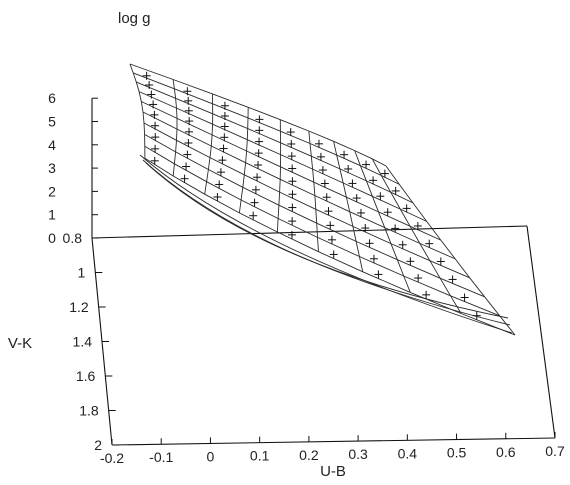  I want to click on x-axis-line, so click(333, 441).